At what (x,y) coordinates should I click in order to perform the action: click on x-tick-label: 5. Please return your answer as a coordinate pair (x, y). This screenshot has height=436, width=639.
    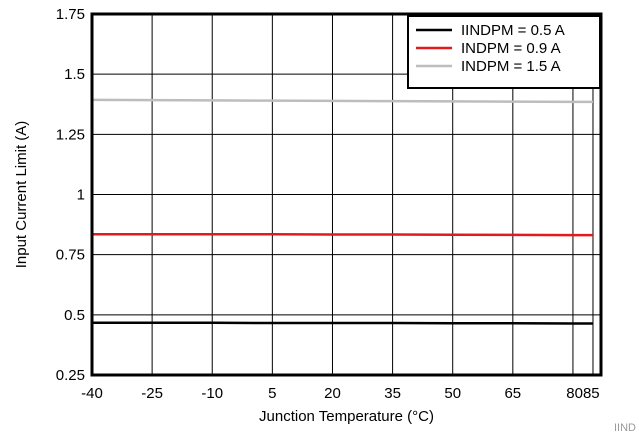
    Looking at the image, I should click on (272, 393).